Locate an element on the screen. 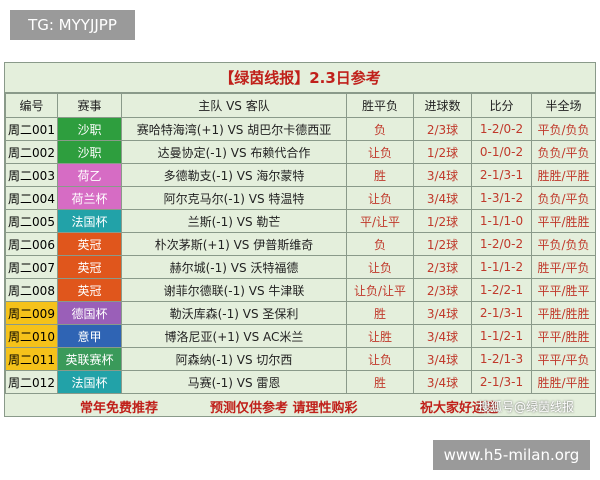 The height and width of the screenshot is (480, 600). footer-text: 常年免费推荐 is located at coordinates (119, 408).